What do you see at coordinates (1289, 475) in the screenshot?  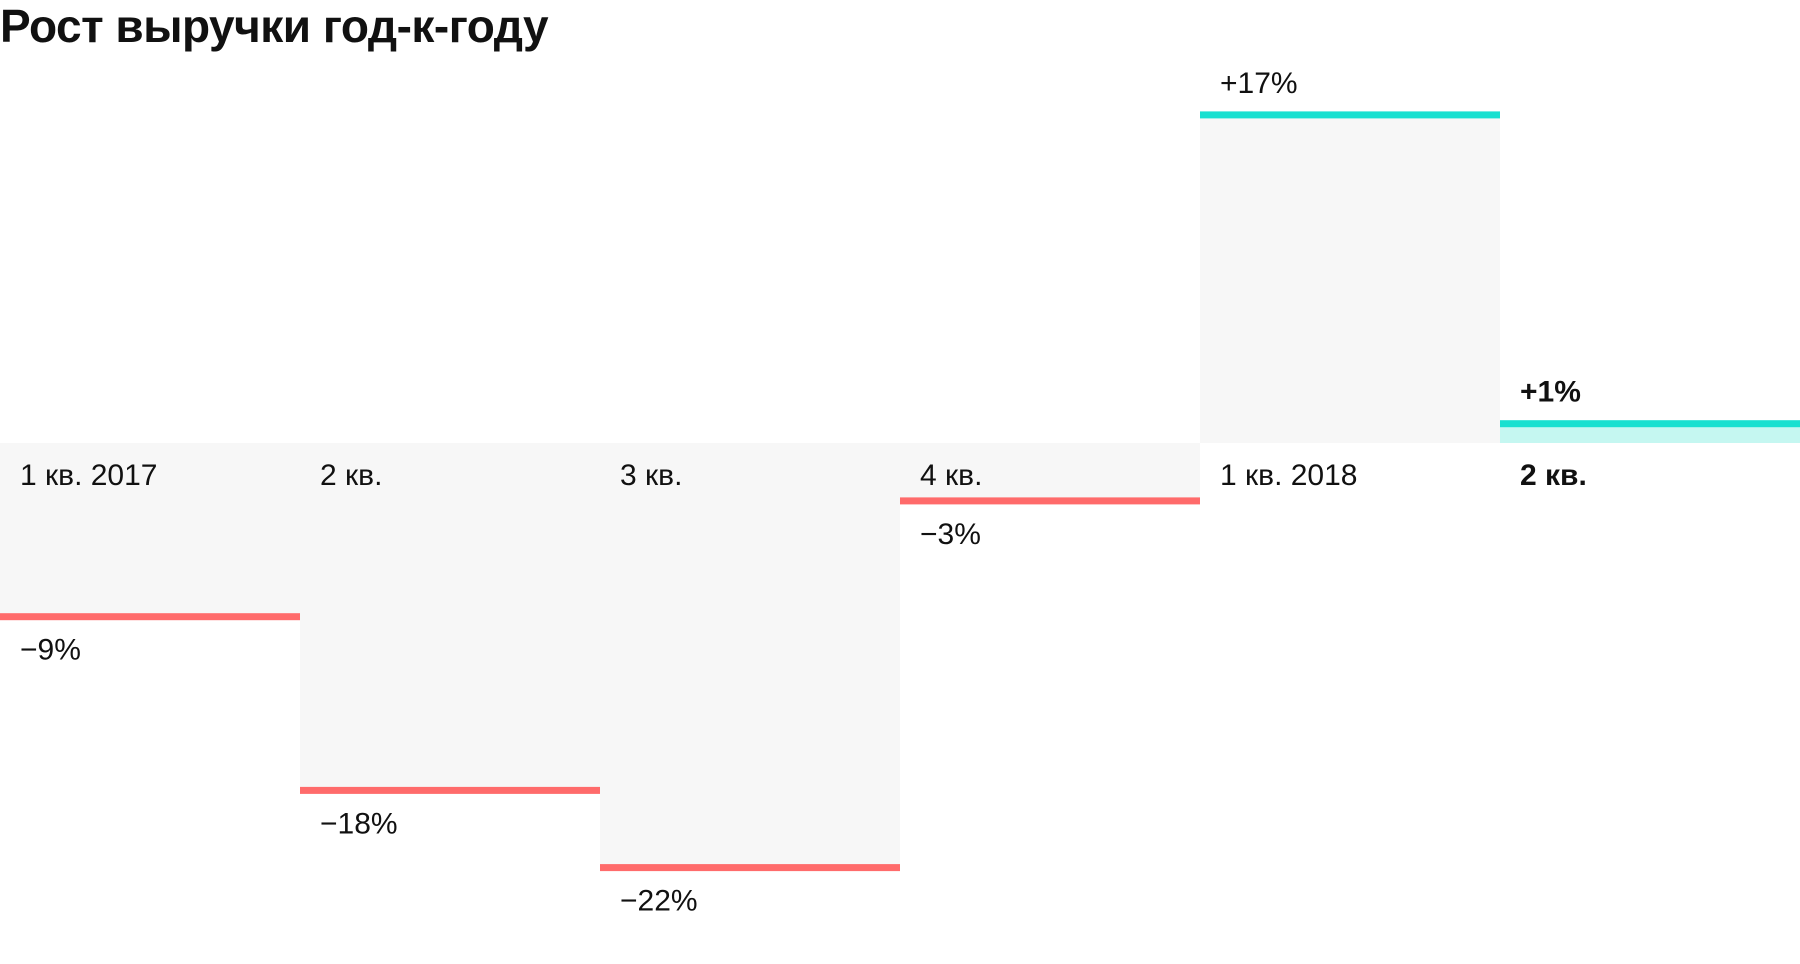 I see `category-label-5: 1 кв. 2018` at bounding box center [1289, 475].